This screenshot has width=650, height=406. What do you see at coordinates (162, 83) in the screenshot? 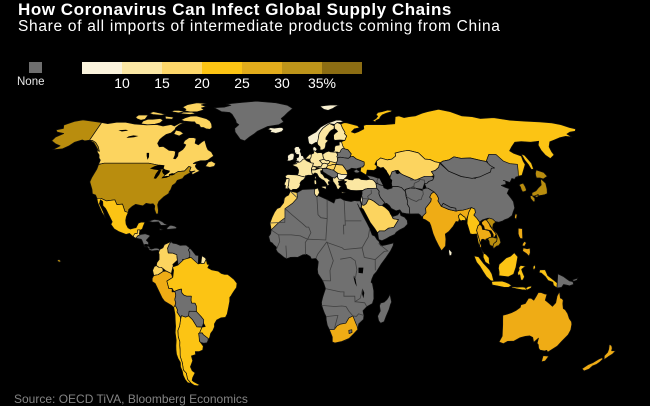
I see `svg-text: 15` at bounding box center [162, 83].